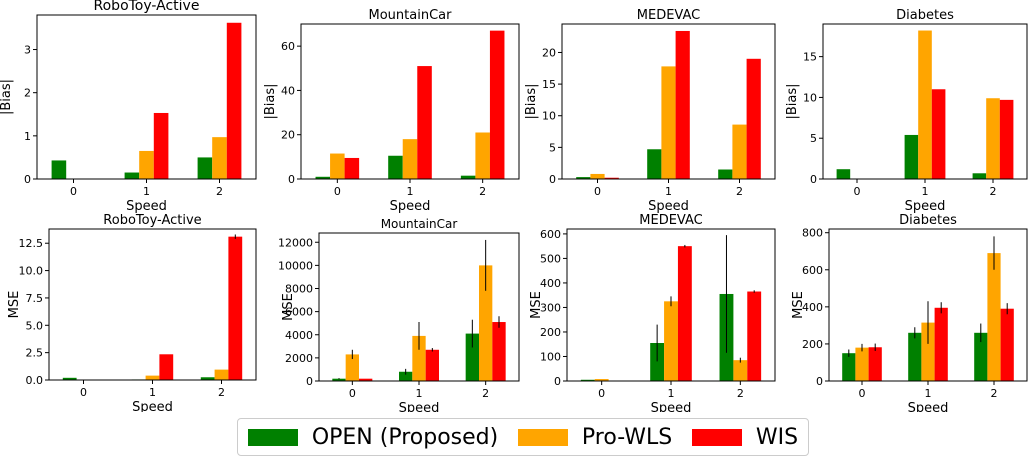 Image resolution: width=1029 pixels, height=458 pixels. What do you see at coordinates (31, 243) in the screenshot?
I see `y-tick-label: 12.5` at bounding box center [31, 243].